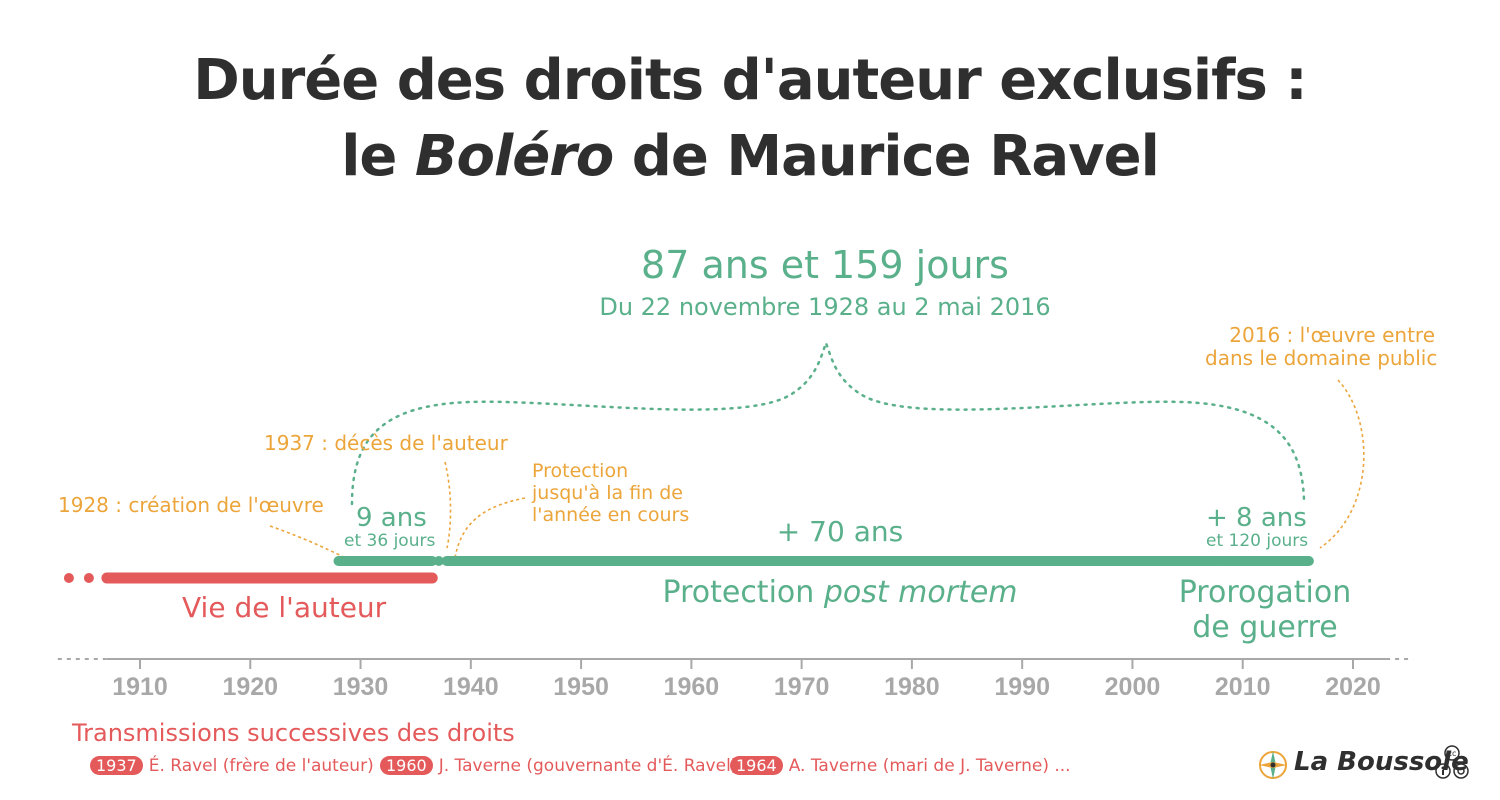 Image resolution: width=1500 pixels, height=800 pixels. What do you see at coordinates (756, 765) in the screenshot?
I see `transmission-year: 1964` at bounding box center [756, 765].